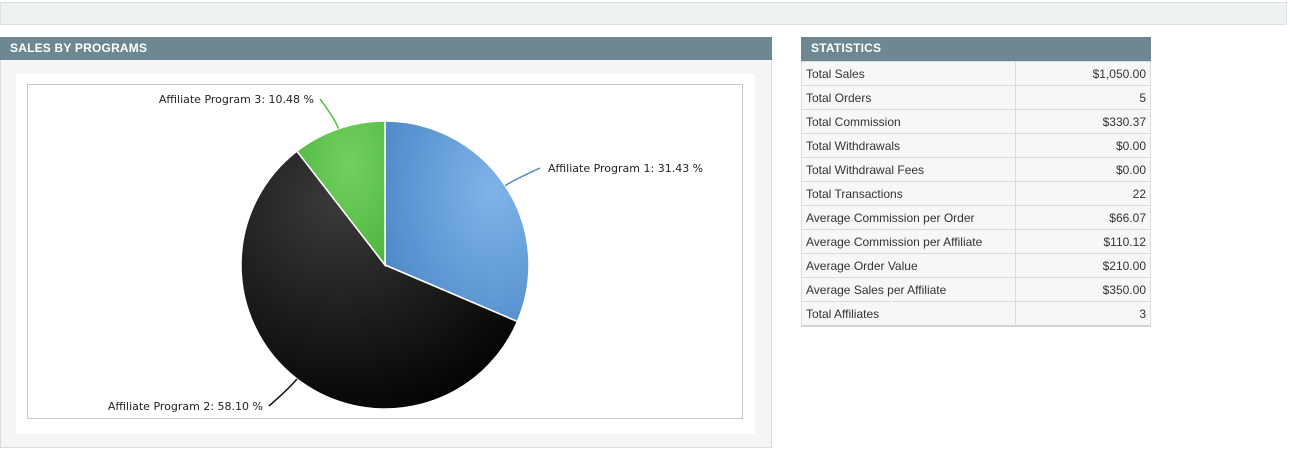  Describe the element at coordinates (908, 169) in the screenshot. I see `stat-label: Total Withdrawal Fees` at that location.